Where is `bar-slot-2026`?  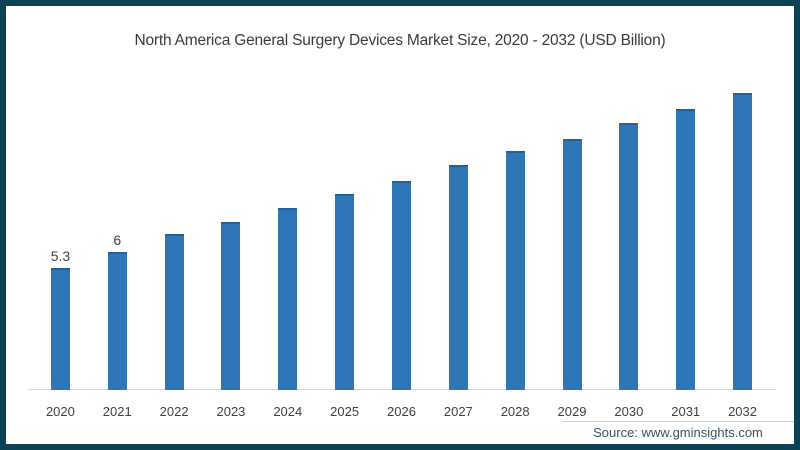 bar-slot-2026 is located at coordinates (401, 234).